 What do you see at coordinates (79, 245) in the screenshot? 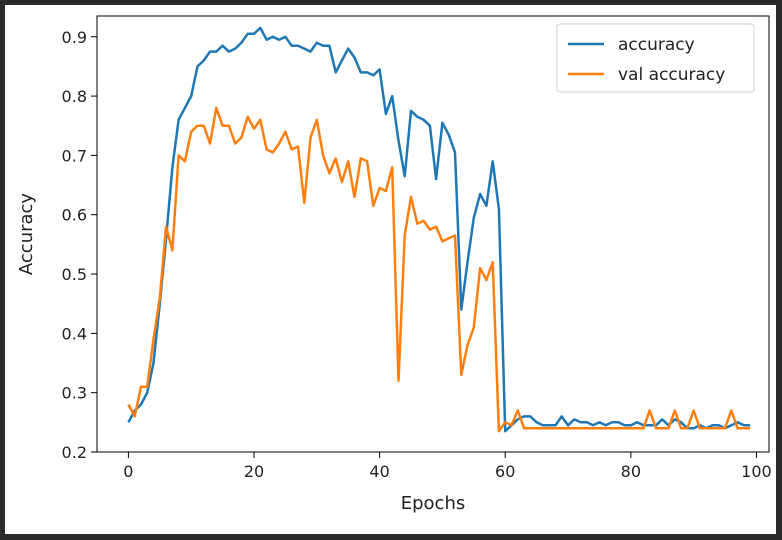
I see `y-axis-ticks: 0.2 0.3 0.4 0.5 0.6 0.7 0.8 0.9` at bounding box center [79, 245].